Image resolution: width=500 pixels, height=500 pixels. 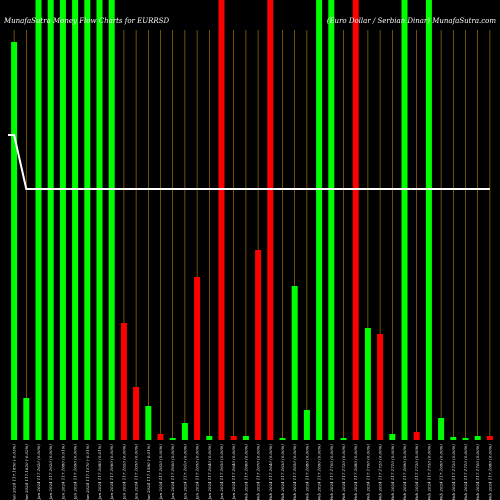 What do you see at coordinates (380, 472) in the screenshot?
I see `x-tick-label: Fri 16 Feb 2024 117.1720 (0.00%)` at bounding box center [380, 472].